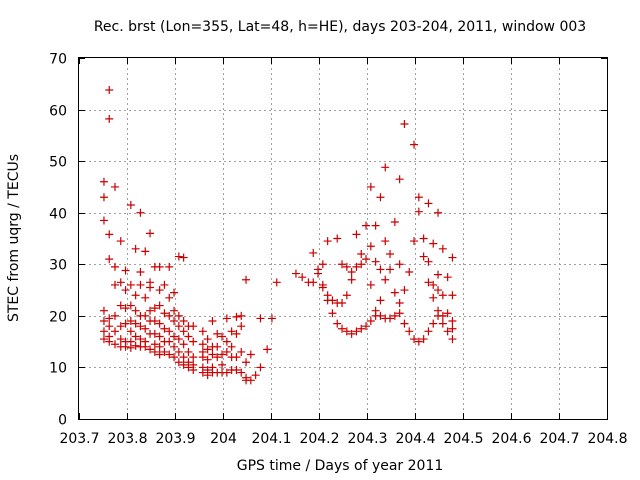 The width and height of the screenshot is (640, 480). What do you see at coordinates (175, 439) in the screenshot?
I see `x-tick-label: 203.9` at bounding box center [175, 439].